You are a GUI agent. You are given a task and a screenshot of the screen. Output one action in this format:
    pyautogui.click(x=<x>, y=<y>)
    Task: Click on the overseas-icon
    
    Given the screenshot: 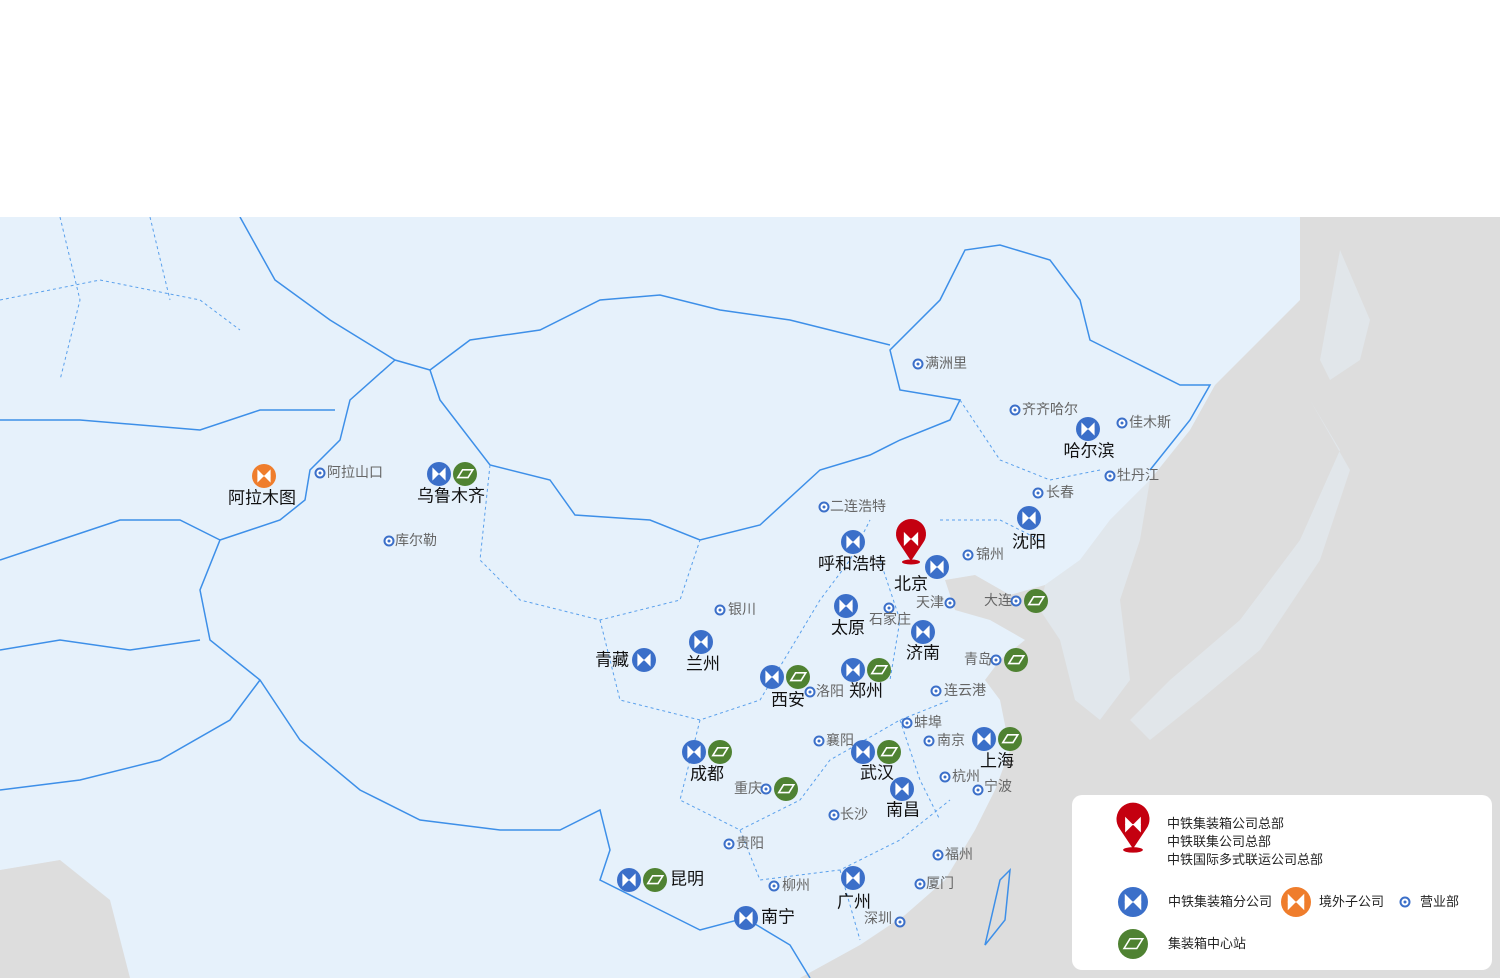 What is the action you would take?
    pyautogui.click(x=264, y=476)
    